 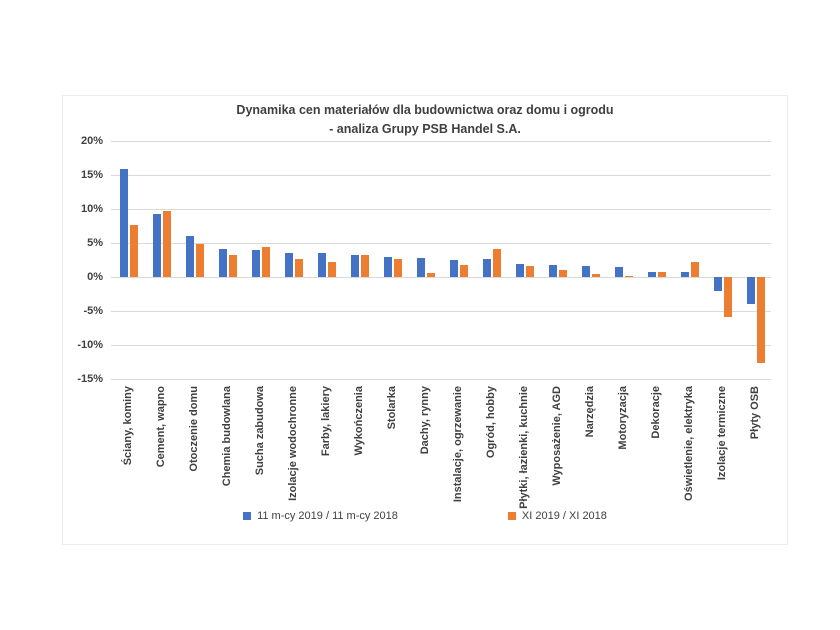 What do you see at coordinates (688, 443) in the screenshot?
I see `x-axis-category-label: Oświetlenie, elektryka` at bounding box center [688, 443].